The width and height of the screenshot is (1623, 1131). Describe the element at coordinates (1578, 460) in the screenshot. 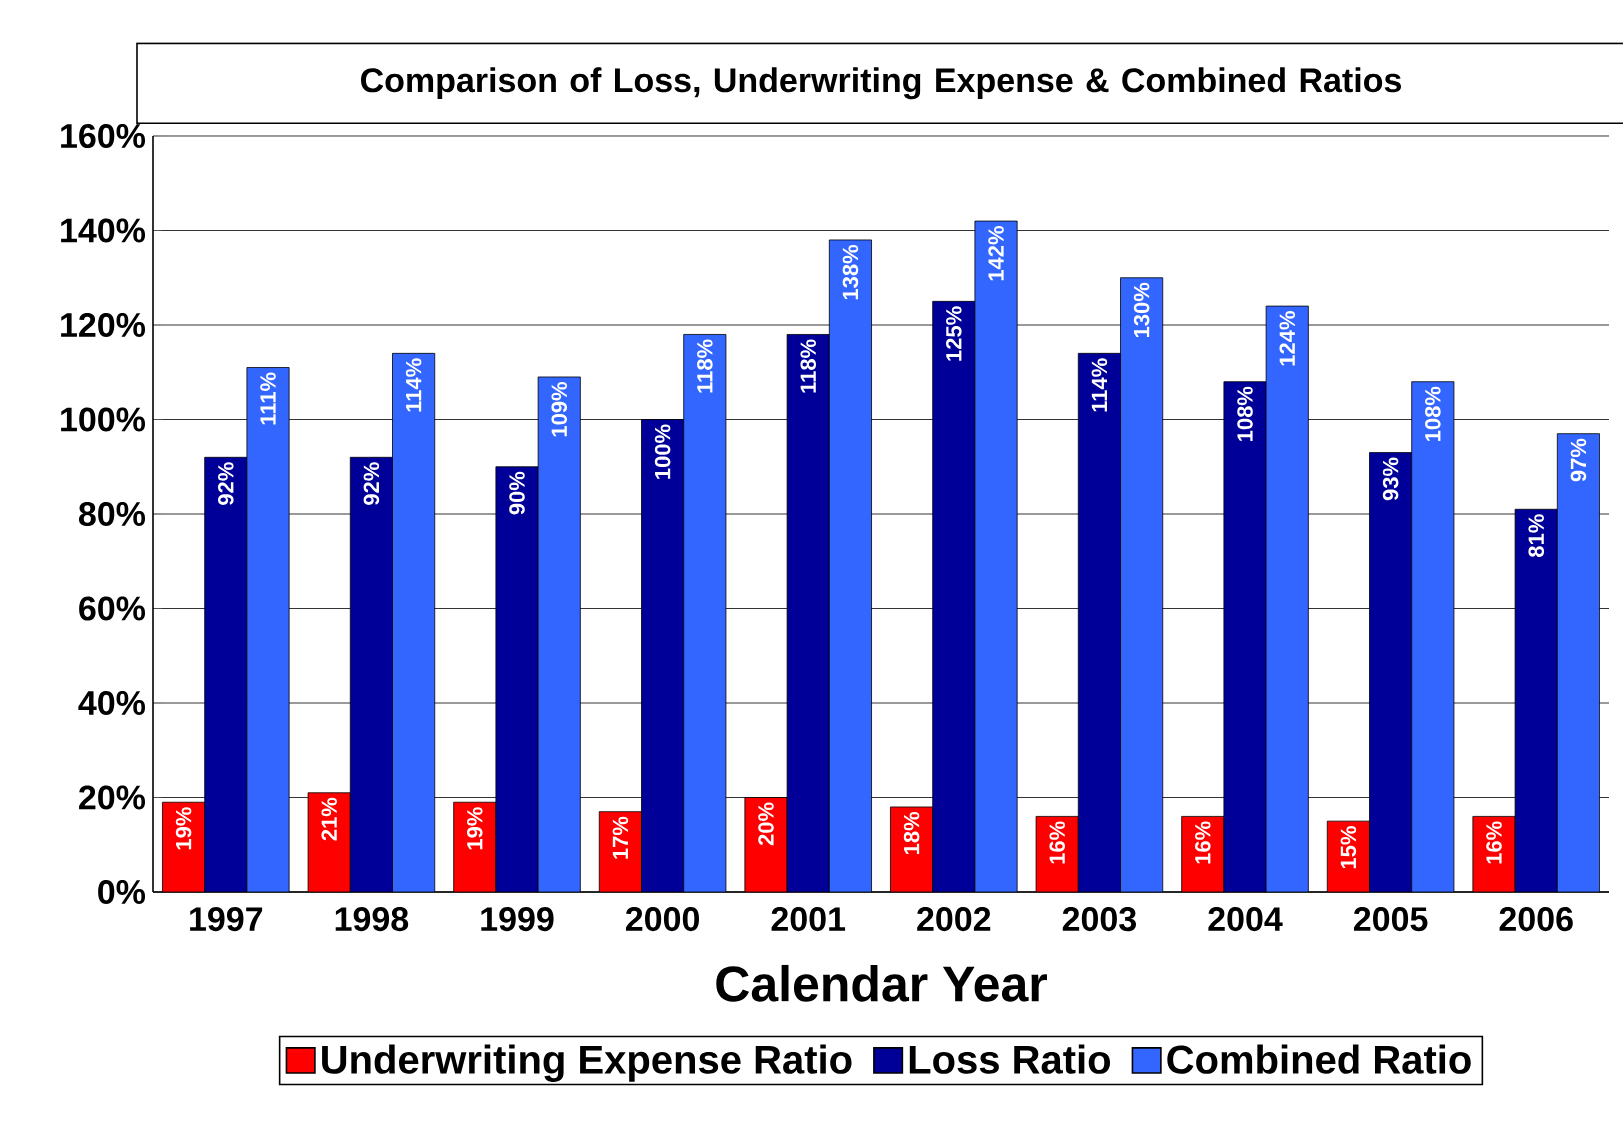

I see `data-label: 97%` at that location.